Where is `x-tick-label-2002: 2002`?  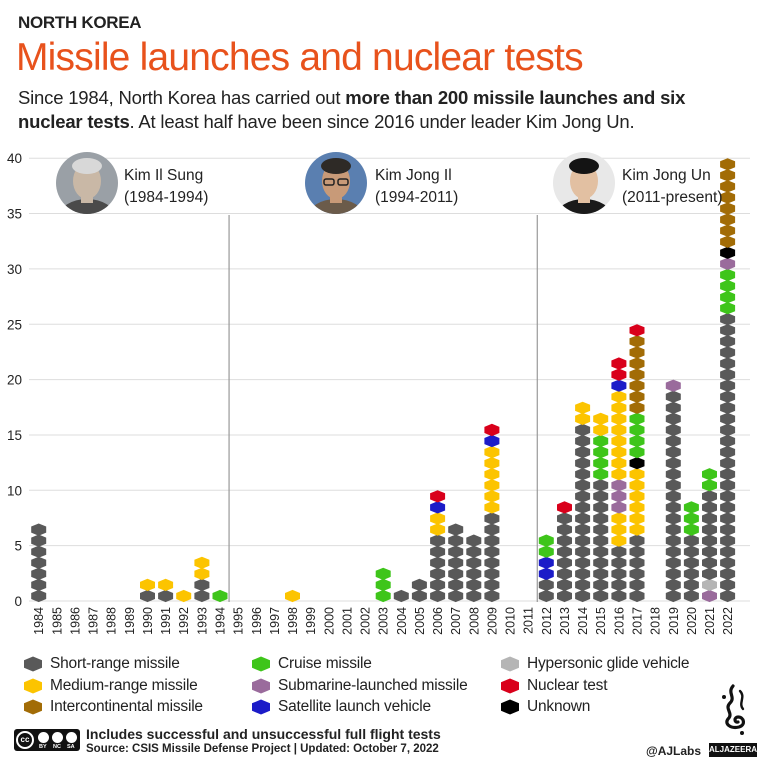
x-tick-label-2002: 2002 is located at coordinates (366, 621).